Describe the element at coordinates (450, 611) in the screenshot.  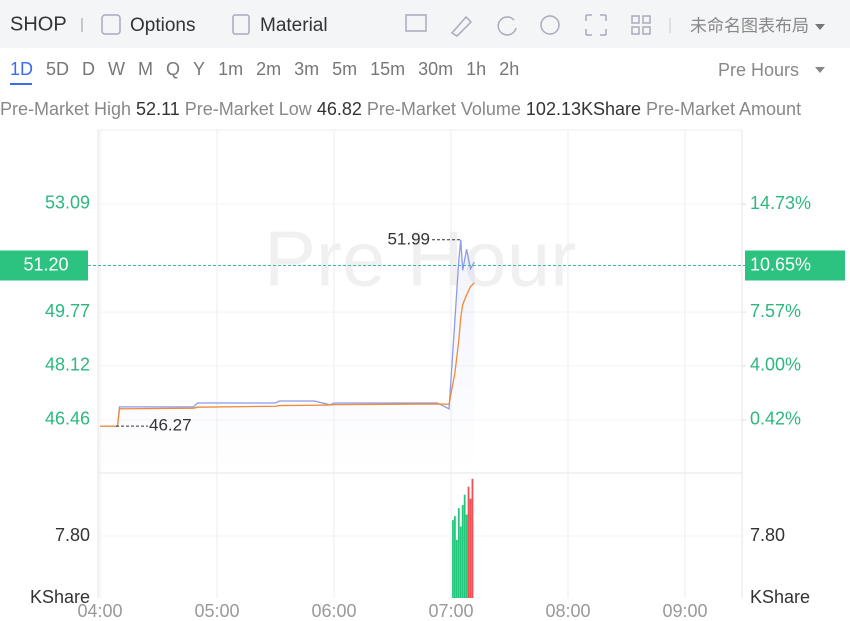
I see `x-tick-label: 07:00` at that location.